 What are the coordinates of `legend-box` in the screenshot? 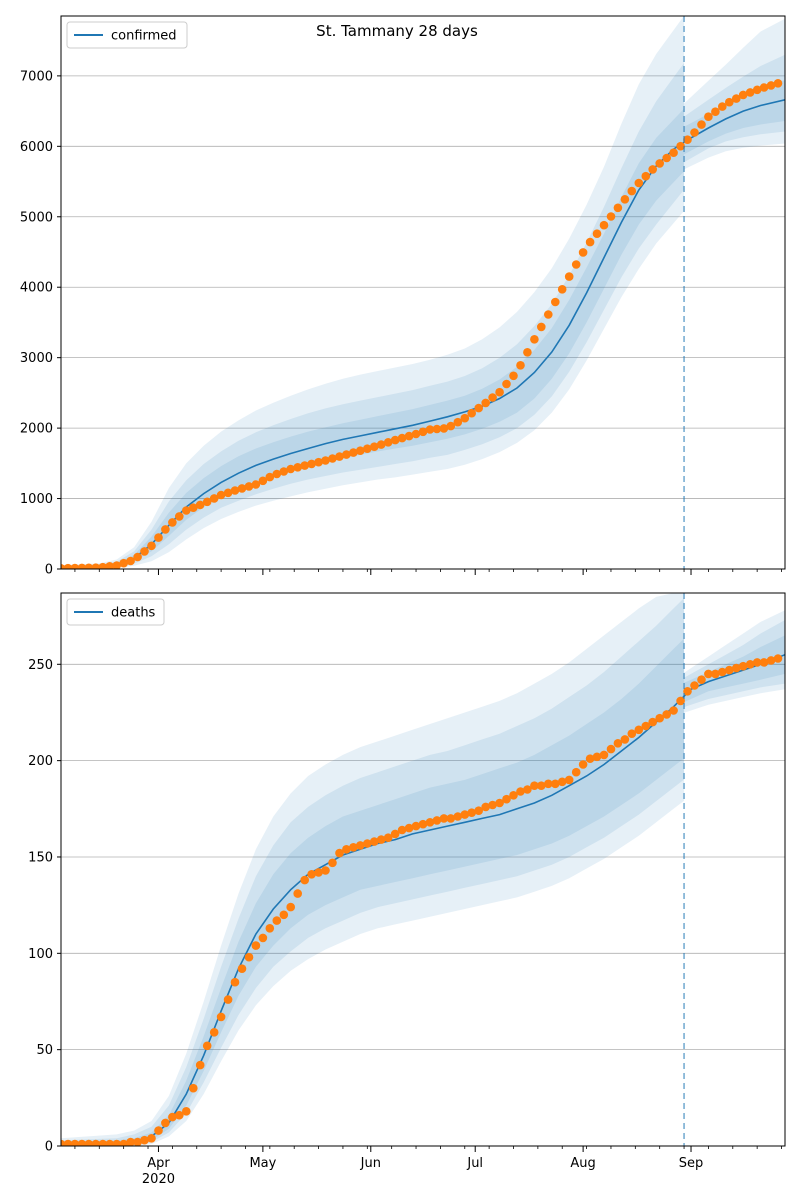 It's located at (127, 35).